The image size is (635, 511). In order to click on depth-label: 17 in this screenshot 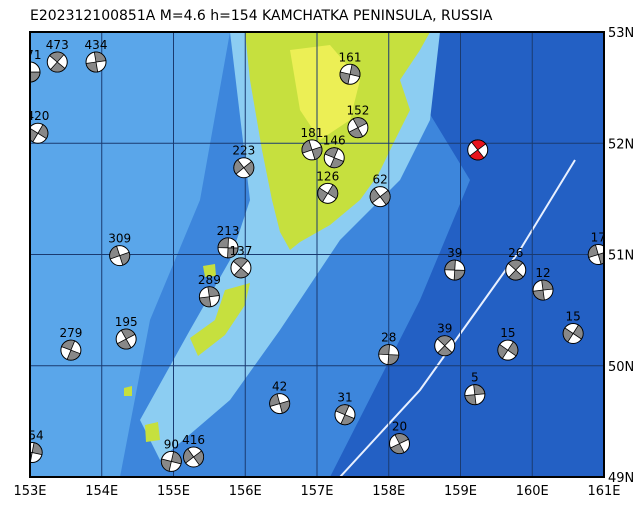, I will do `click(598, 238)`.